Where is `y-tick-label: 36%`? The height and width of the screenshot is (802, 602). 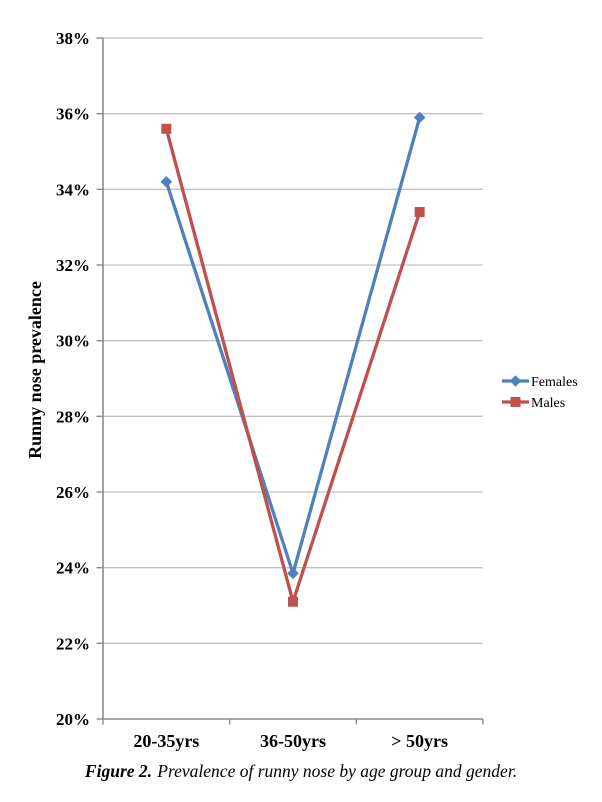 y-tick-label: 36% is located at coordinates (73, 114).